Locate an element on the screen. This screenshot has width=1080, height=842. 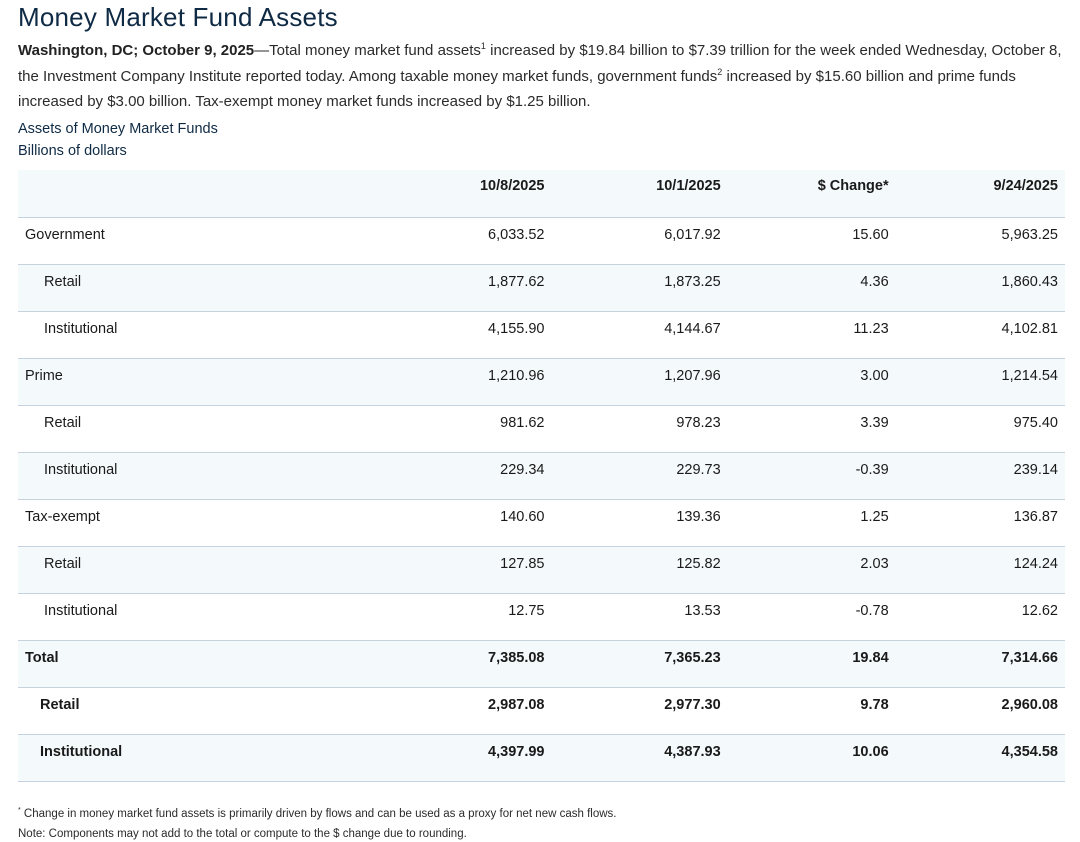
cell-value: 1,860.43 is located at coordinates (980, 288).